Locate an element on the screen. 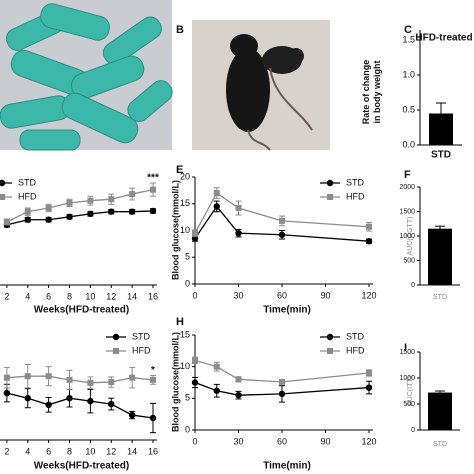 This screenshot has height=474, width=474. y-tick-label: 0.0 is located at coordinates (408, 144).